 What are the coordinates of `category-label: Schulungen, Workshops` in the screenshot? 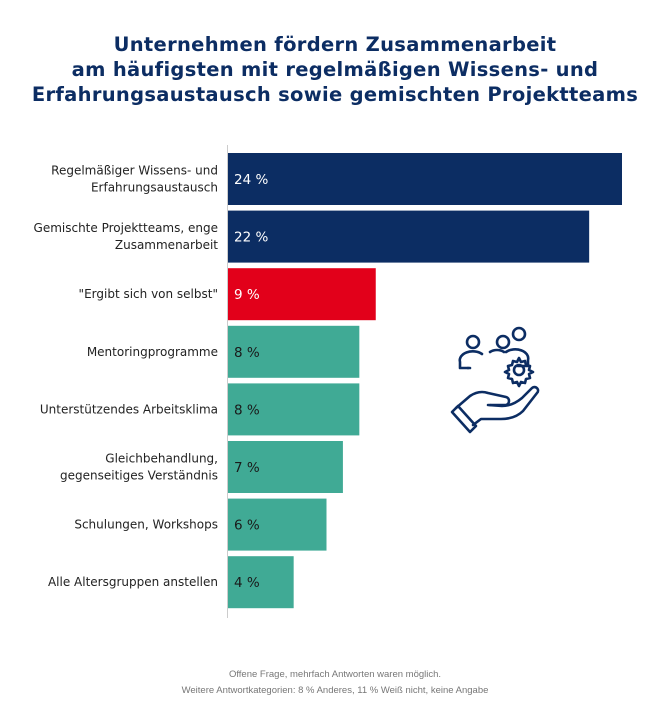 It's located at (146, 525).